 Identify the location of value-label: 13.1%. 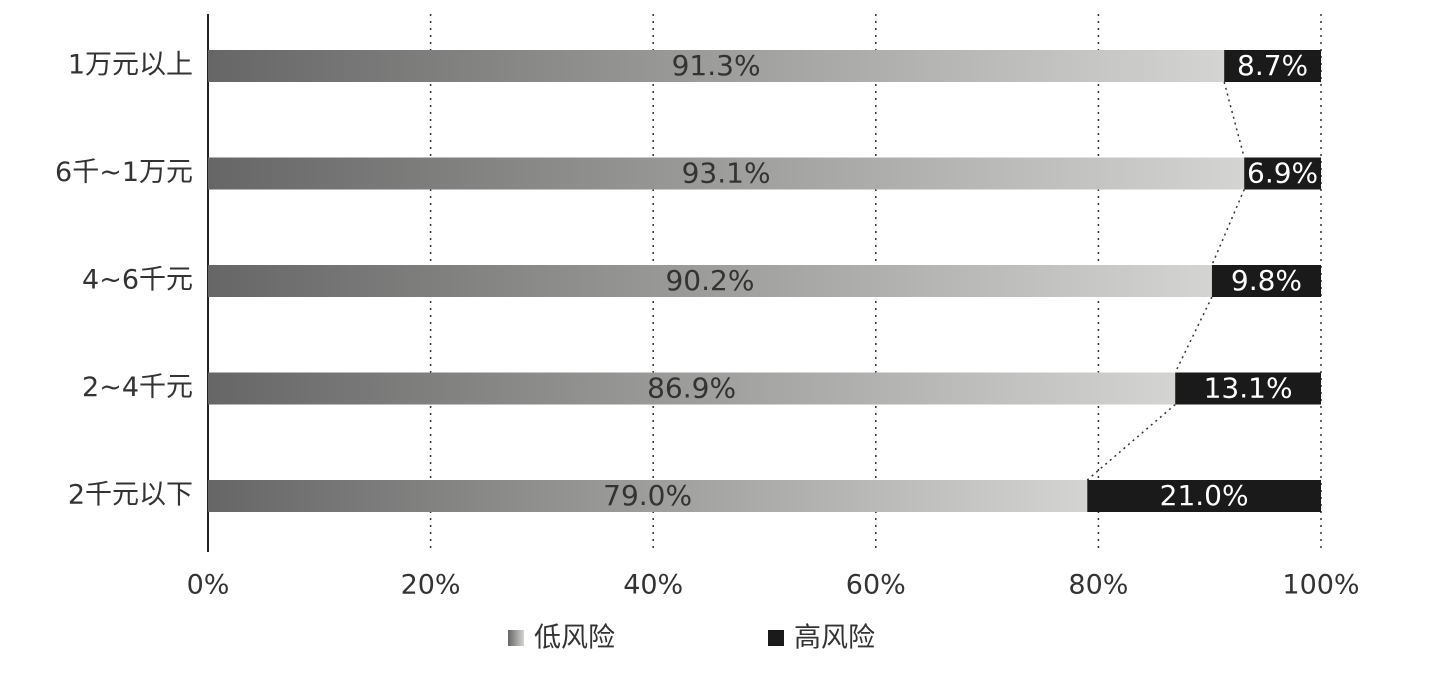
(1248, 388).